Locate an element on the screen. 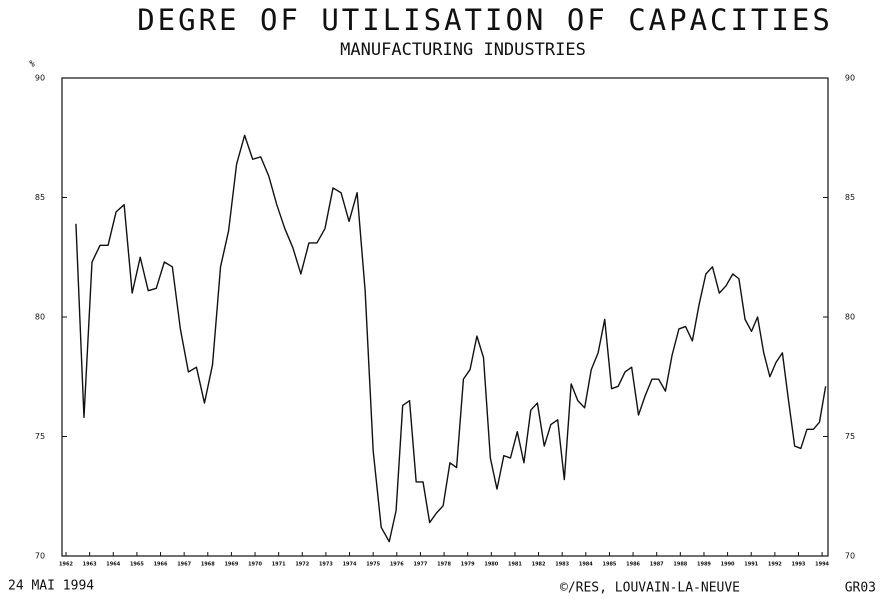 The height and width of the screenshot is (599, 883). x-tick-label: 1981 is located at coordinates (515, 565).